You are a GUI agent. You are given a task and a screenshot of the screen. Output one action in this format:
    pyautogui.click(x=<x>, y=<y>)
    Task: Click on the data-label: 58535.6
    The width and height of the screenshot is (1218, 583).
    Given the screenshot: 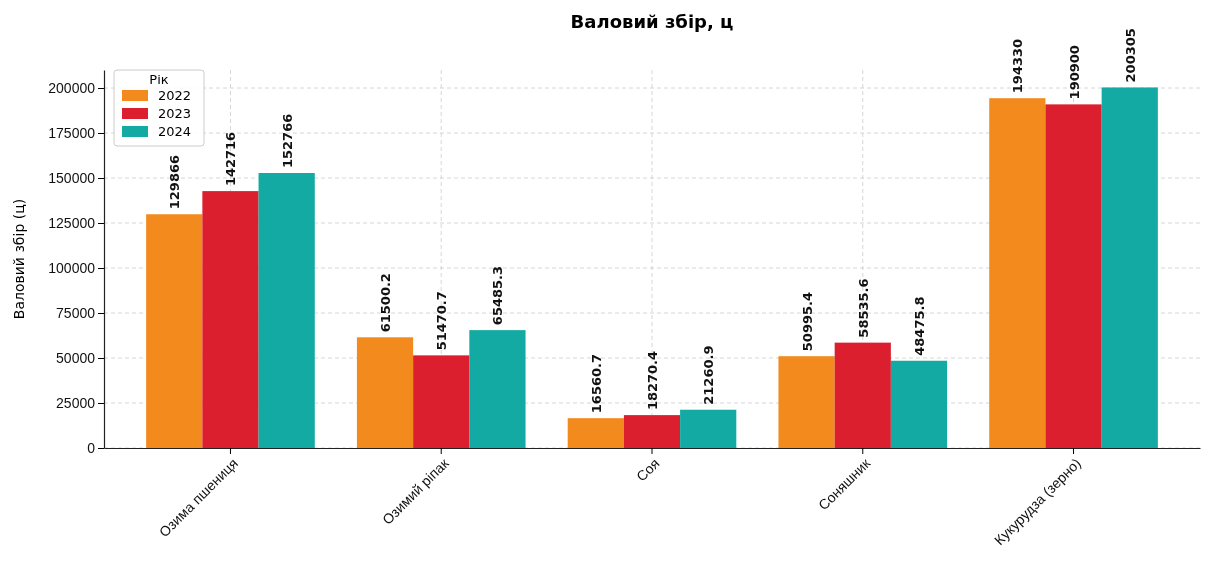 What is the action you would take?
    pyautogui.click(x=863, y=308)
    